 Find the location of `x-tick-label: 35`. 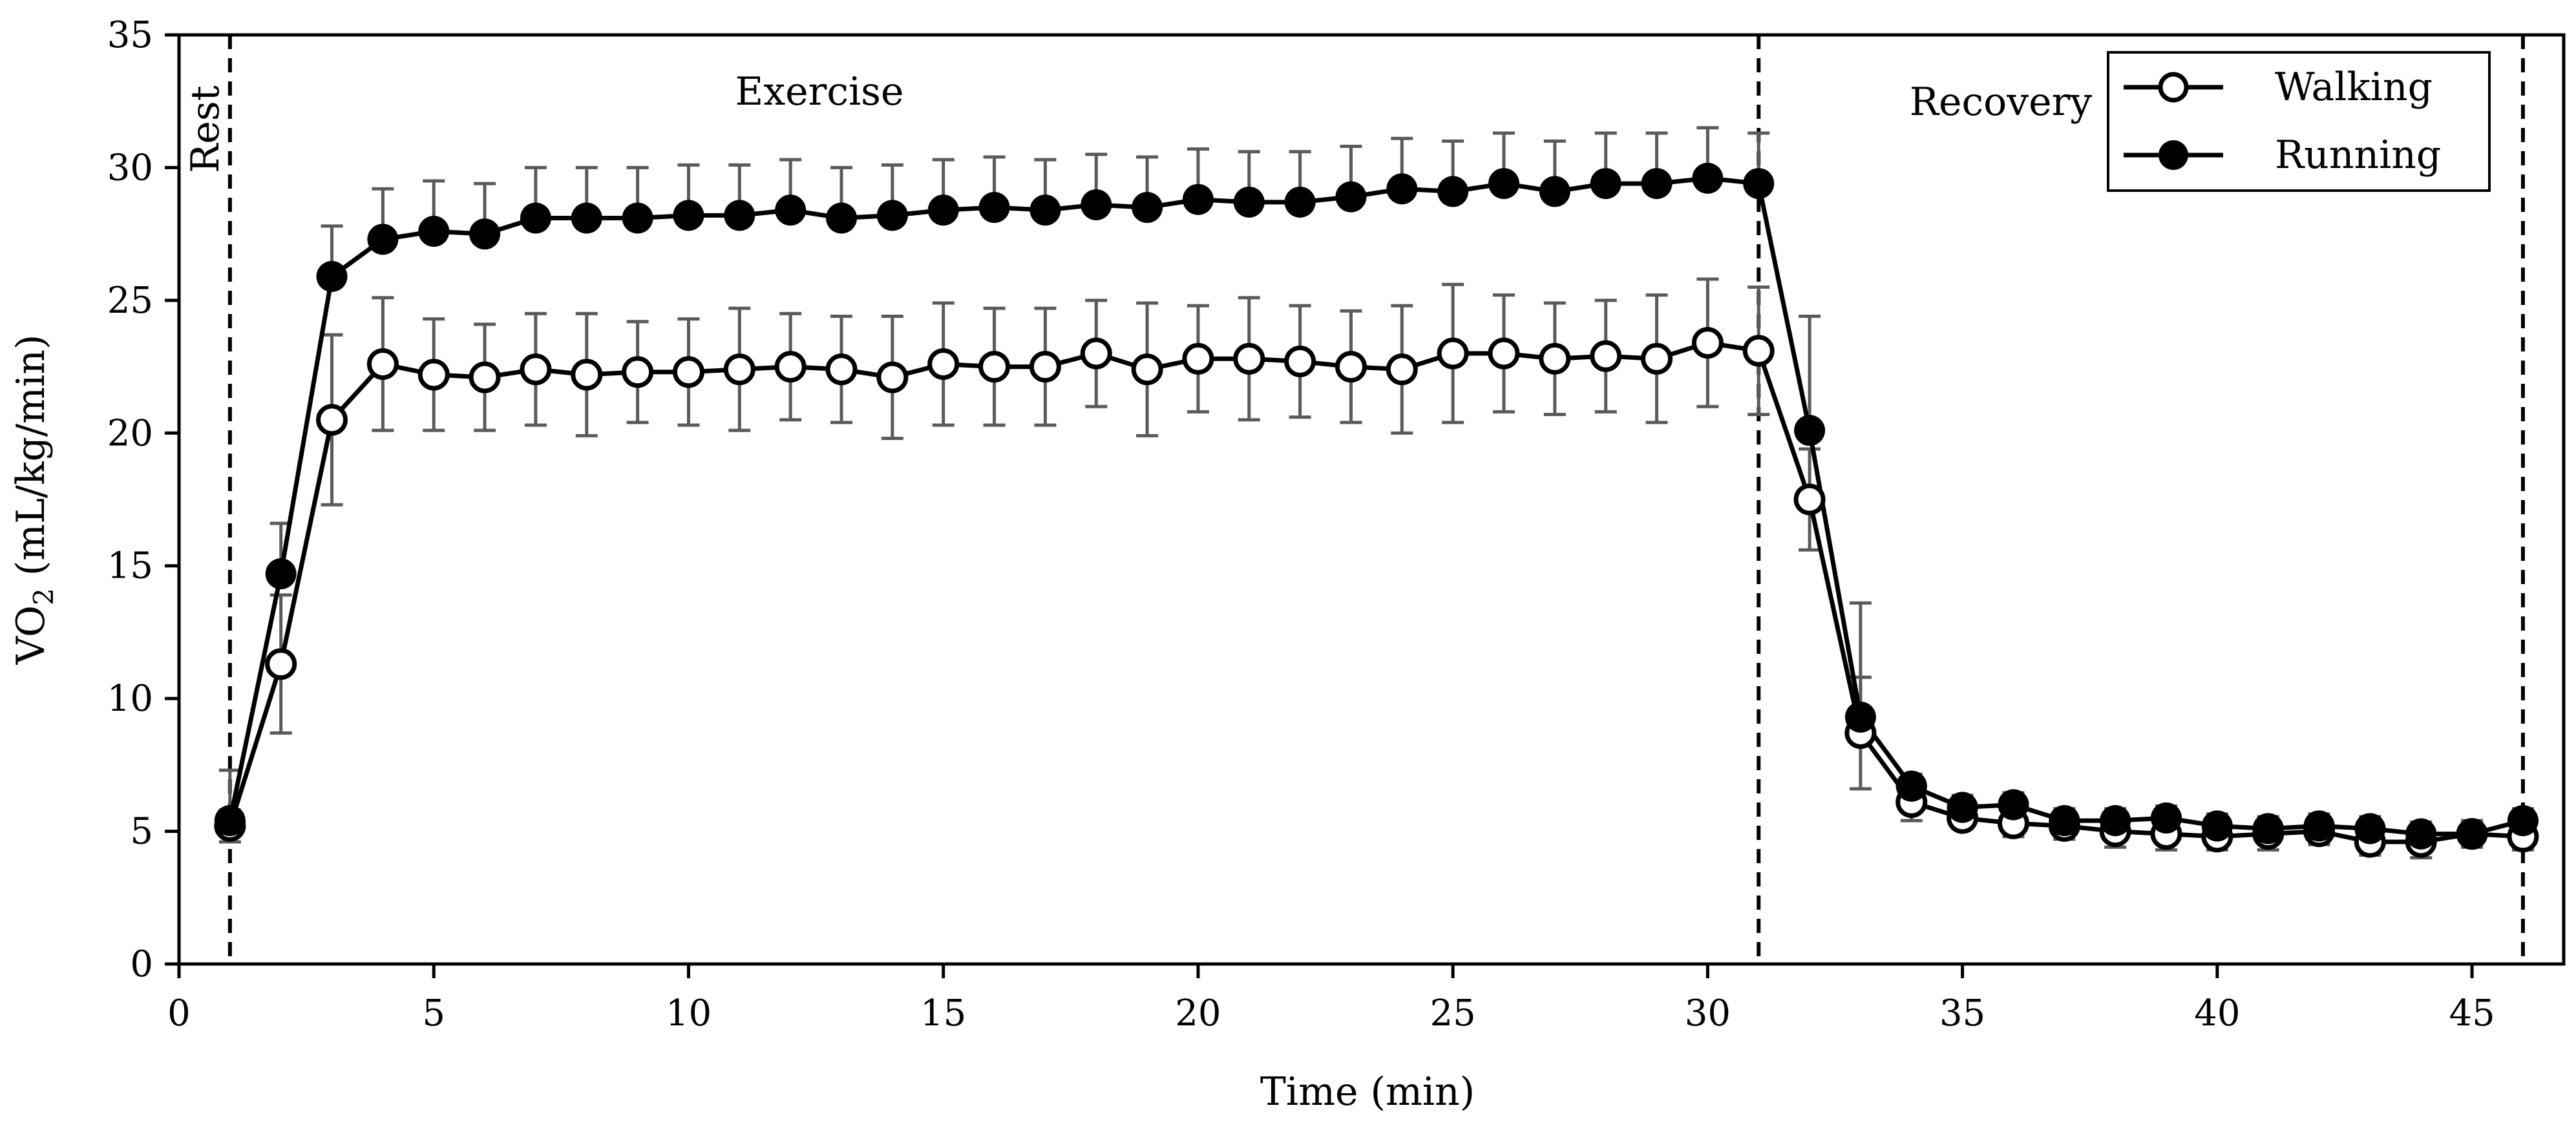

x-tick-label: 35 is located at coordinates (1962, 1013).